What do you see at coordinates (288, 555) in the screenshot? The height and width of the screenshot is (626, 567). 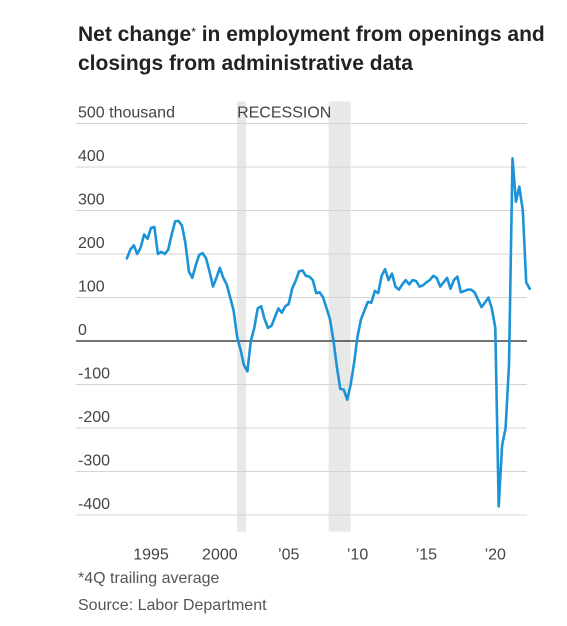 I see `x-tick-label: ’05` at bounding box center [288, 555].